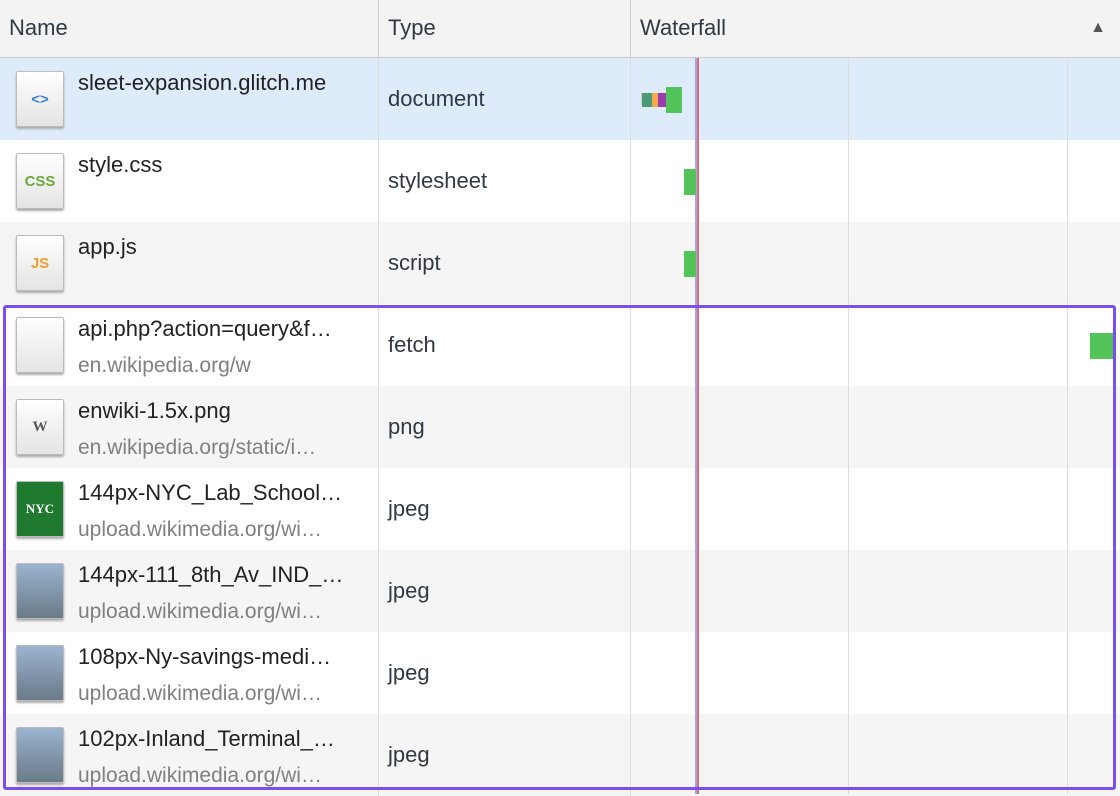 The image size is (1120, 796). Describe the element at coordinates (505, 427) in the screenshot. I see `type-cell: png` at that location.